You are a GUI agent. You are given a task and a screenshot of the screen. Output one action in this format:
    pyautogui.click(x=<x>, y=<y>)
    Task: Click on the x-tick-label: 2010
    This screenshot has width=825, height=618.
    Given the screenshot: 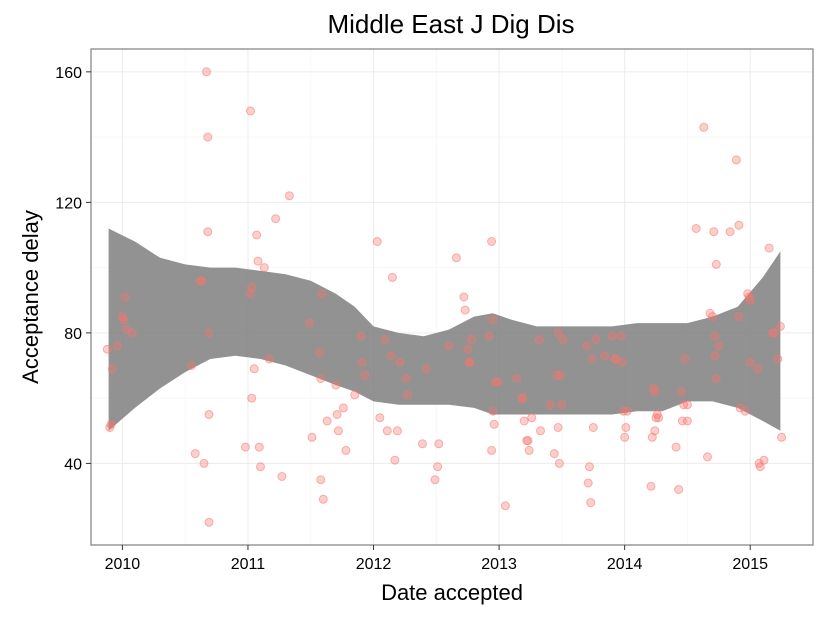 What is the action you would take?
    pyautogui.click(x=123, y=564)
    